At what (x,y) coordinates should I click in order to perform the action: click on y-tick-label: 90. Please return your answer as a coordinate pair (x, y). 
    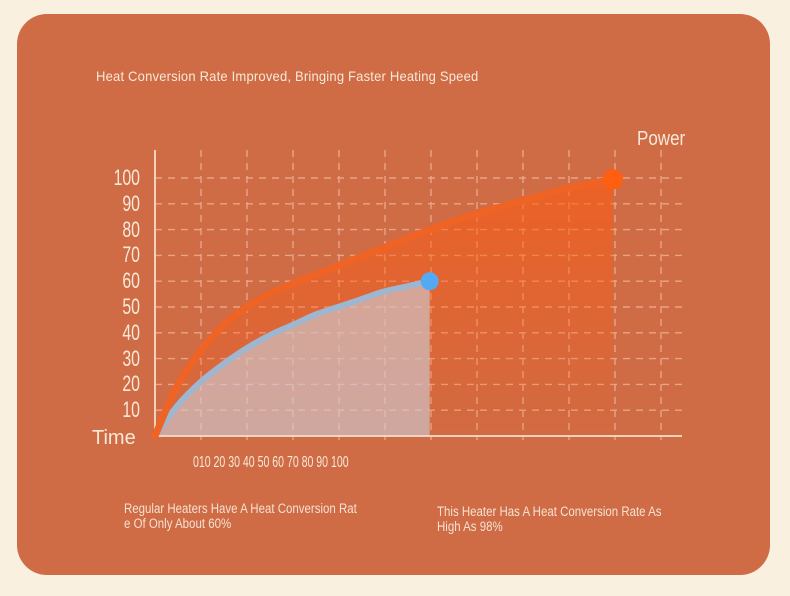
    Looking at the image, I should click on (131, 203).